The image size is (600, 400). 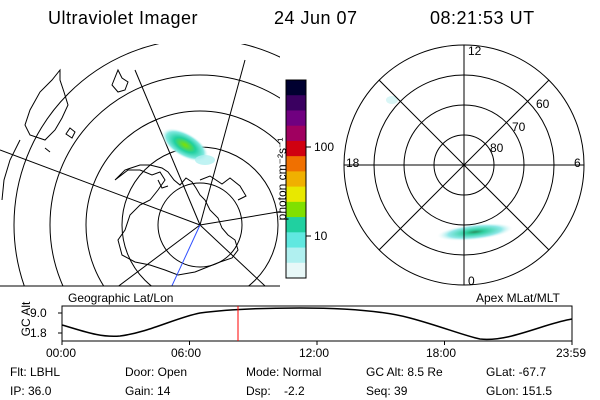 What do you see at coordinates (148, 391) in the screenshot?
I see `gain-info: Gain: 14` at bounding box center [148, 391].